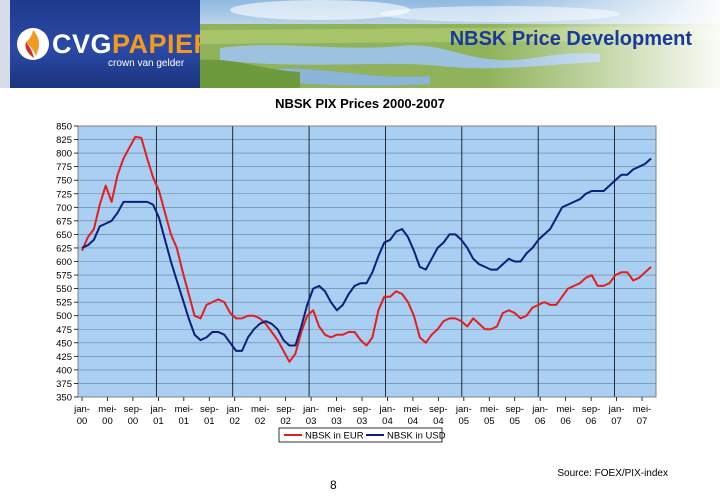 The height and width of the screenshot is (498, 720). Describe the element at coordinates (642, 409) in the screenshot. I see `x-tick-label-22-month: mei-` at that location.